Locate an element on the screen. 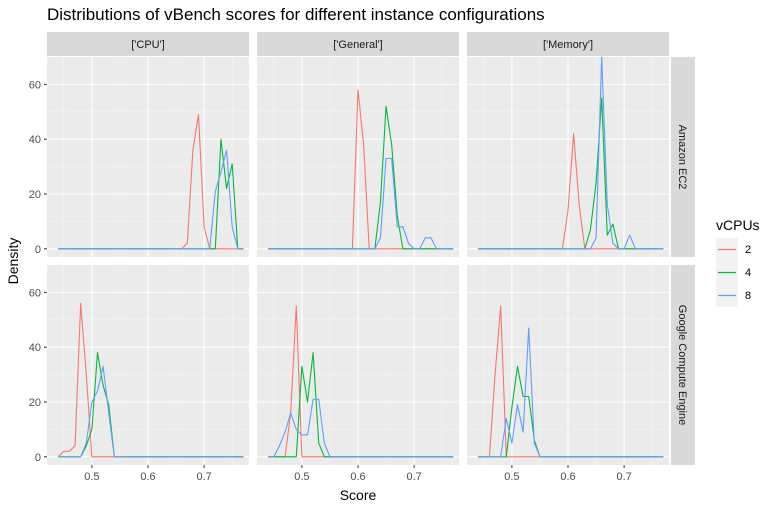  row-strip-label: Amazon EC2 is located at coordinates (682, 157).